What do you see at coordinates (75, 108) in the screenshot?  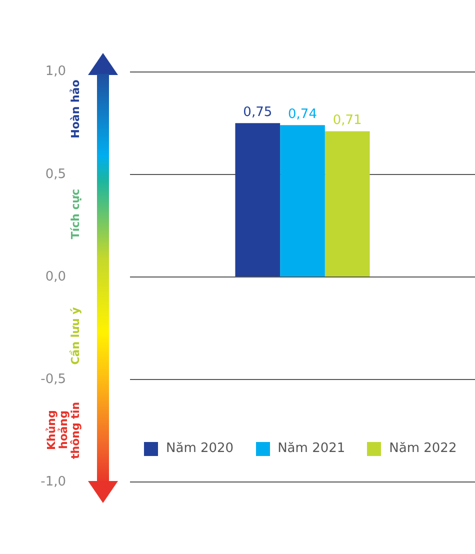 I see `text: Hoàn hảo` at bounding box center [75, 108].